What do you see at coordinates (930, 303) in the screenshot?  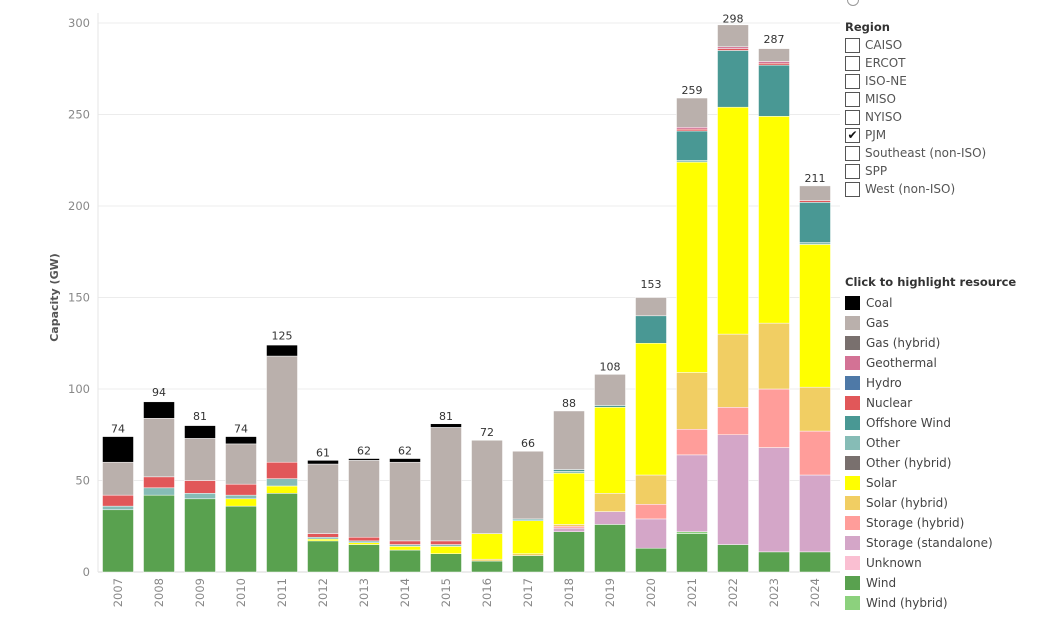 I see `legend-item: Coal` at bounding box center [930, 303].